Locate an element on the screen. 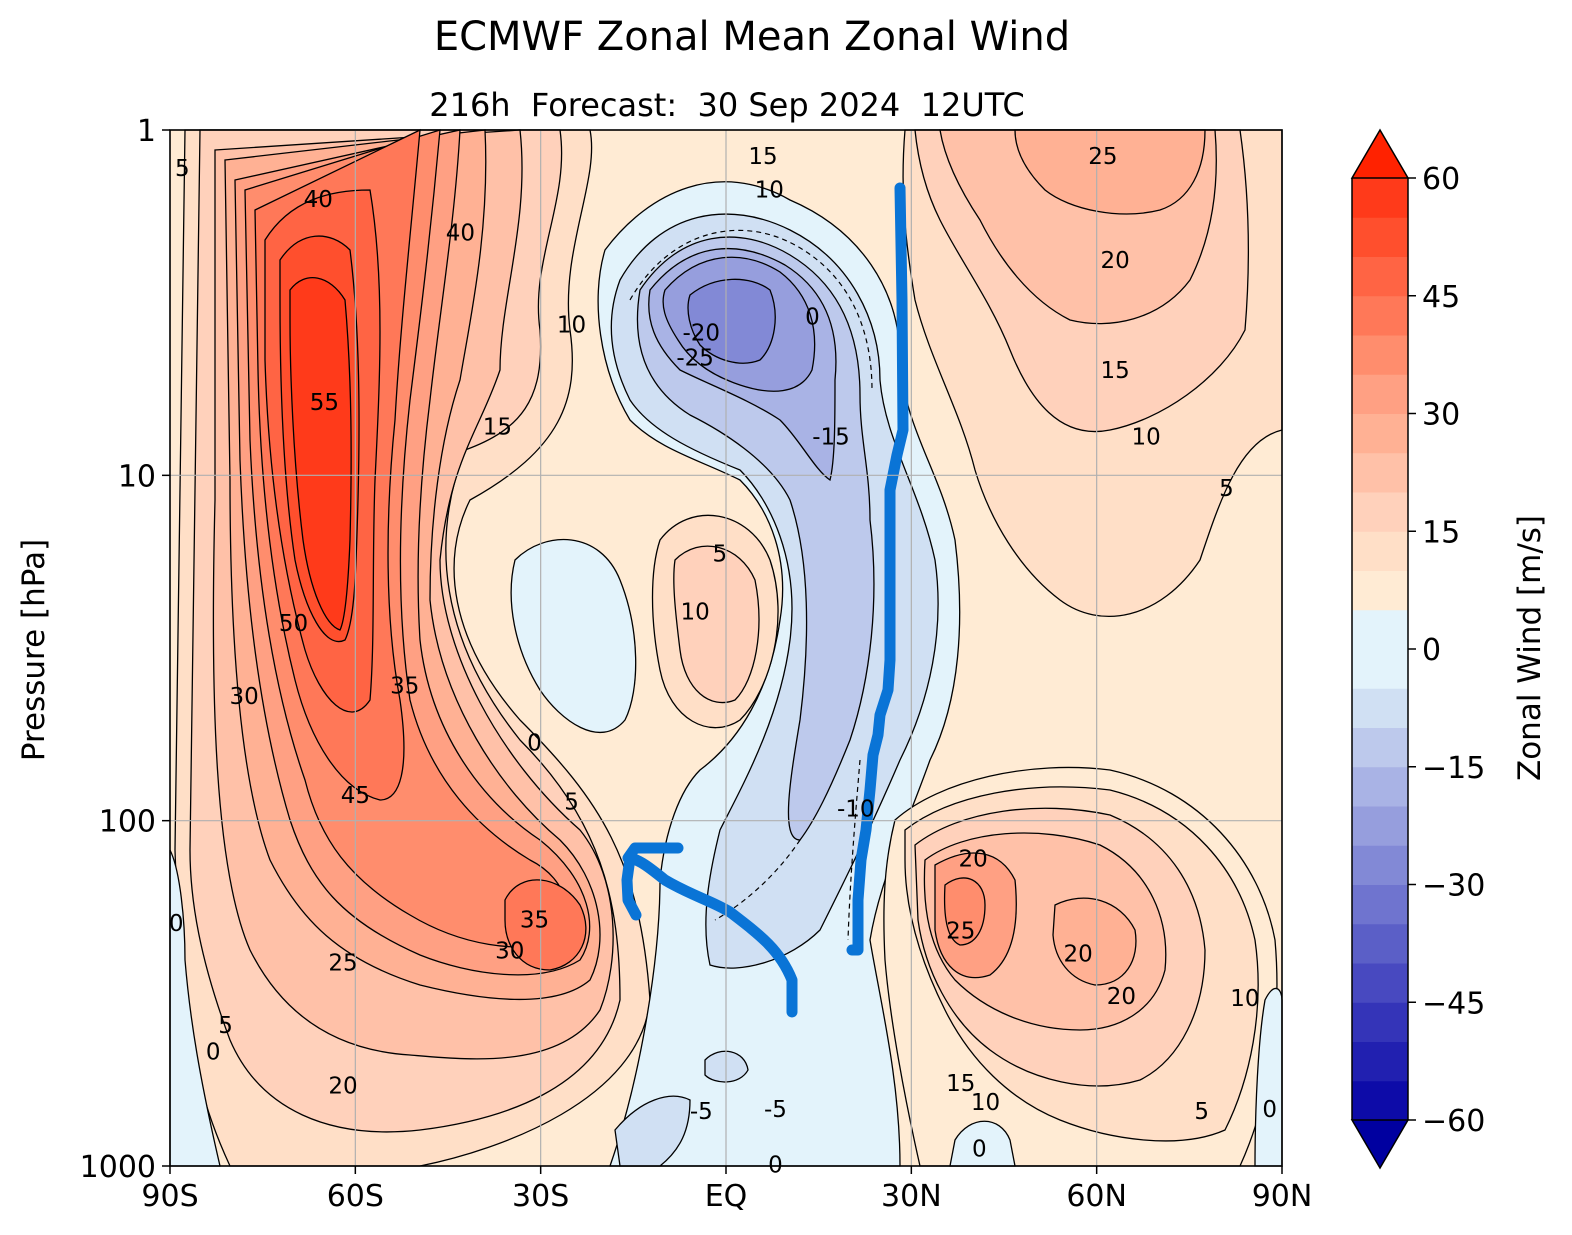 The height and width of the screenshot is (1235, 1572). y-axis-label: Pressure [hPa] is located at coordinates (34, 650).